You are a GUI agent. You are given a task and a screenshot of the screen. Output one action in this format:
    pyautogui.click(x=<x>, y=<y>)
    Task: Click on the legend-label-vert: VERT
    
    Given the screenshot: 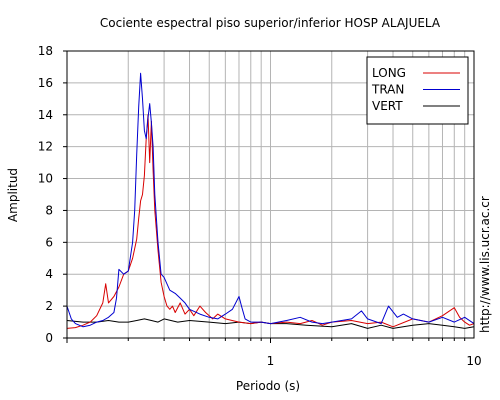 What is the action you would take?
    pyautogui.click(x=387, y=106)
    